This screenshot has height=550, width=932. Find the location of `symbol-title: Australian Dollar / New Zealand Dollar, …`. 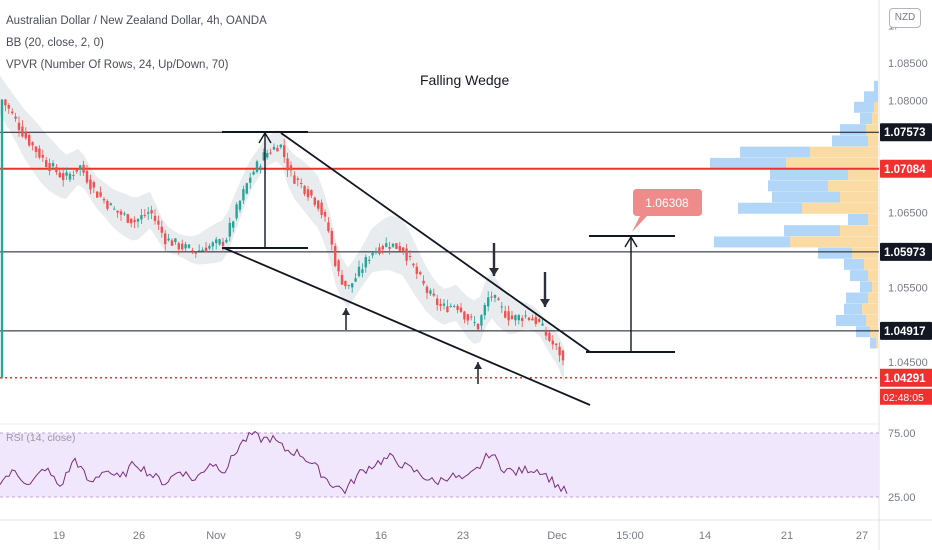

symbol-title: Australian Dollar / New Zealand Dollar, … is located at coordinates (136, 21).